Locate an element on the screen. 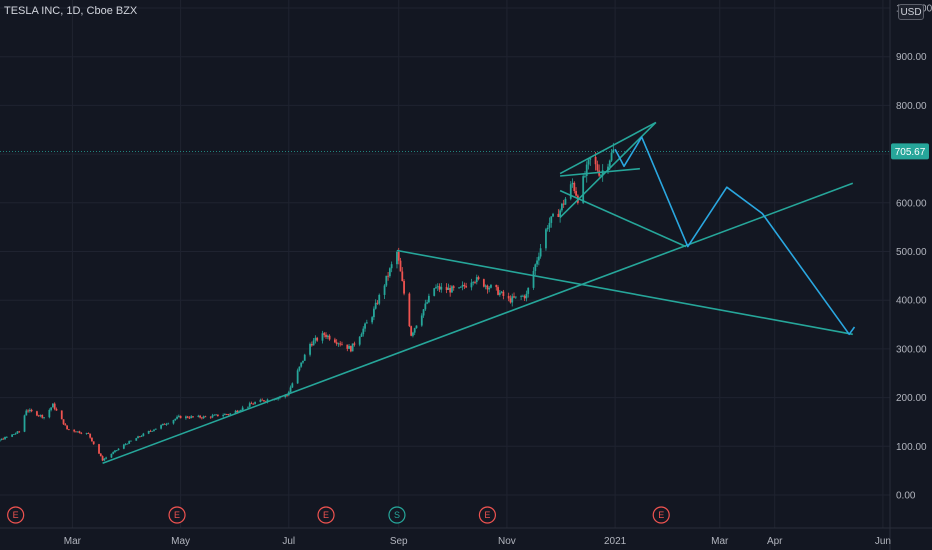 The height and width of the screenshot is (550, 932). price-tick-label: 600.00 is located at coordinates (911, 203).